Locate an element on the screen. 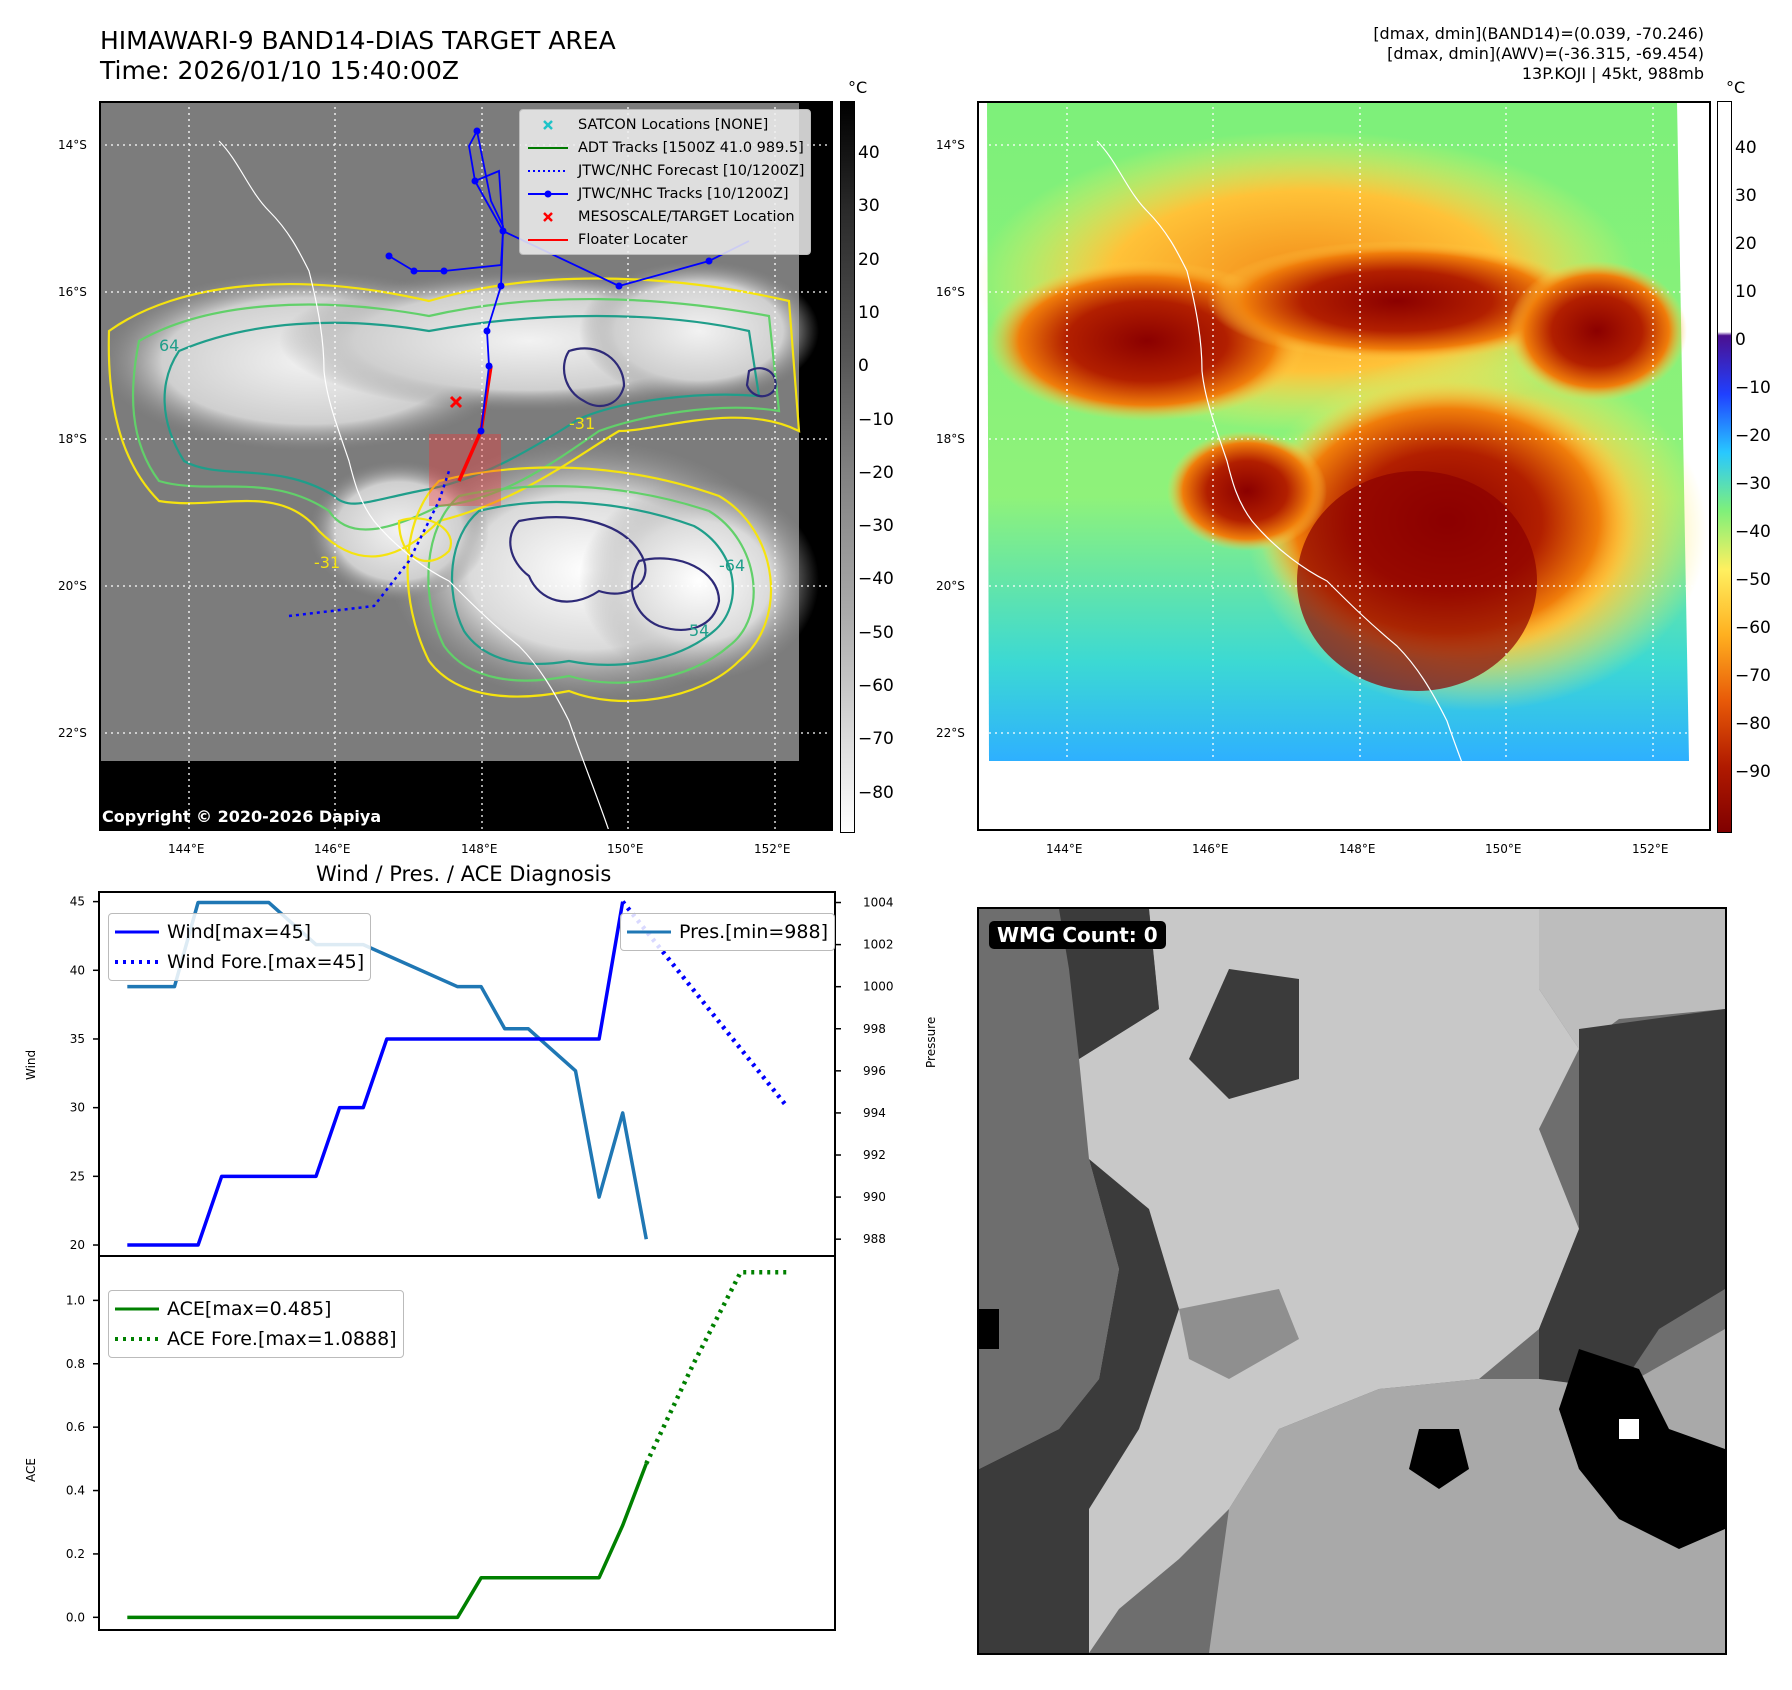  pressure-legend: Pres.[min=988] is located at coordinates (727, 932).